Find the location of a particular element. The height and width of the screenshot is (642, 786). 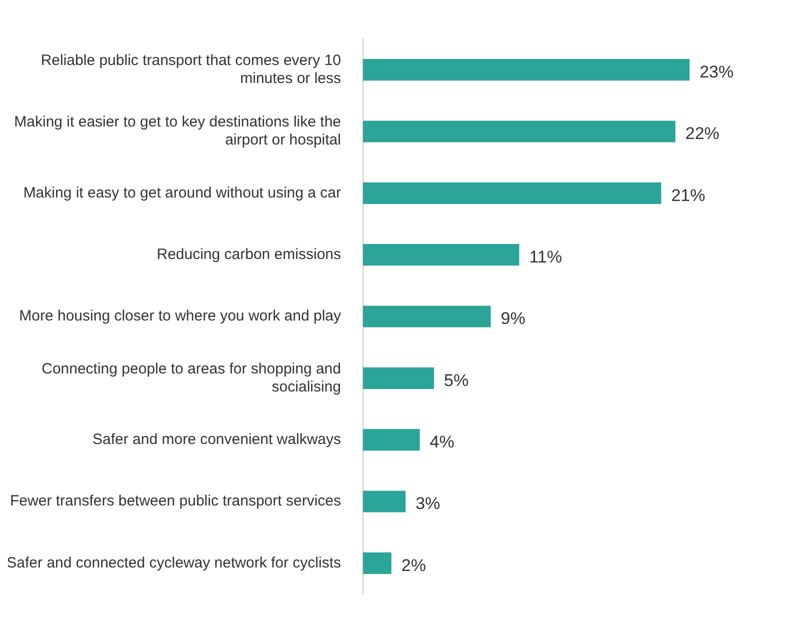

y-tick-label: Reducing carbon emissions is located at coordinates (248, 254).